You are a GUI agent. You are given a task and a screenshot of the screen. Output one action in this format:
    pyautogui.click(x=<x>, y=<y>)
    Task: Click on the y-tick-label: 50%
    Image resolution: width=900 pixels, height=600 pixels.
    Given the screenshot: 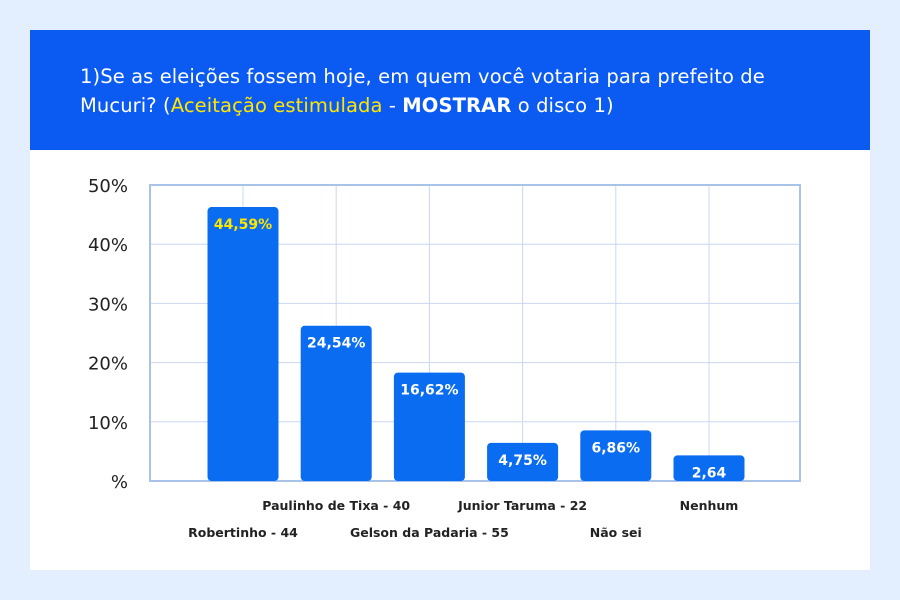 What is the action you would take?
    pyautogui.click(x=108, y=186)
    